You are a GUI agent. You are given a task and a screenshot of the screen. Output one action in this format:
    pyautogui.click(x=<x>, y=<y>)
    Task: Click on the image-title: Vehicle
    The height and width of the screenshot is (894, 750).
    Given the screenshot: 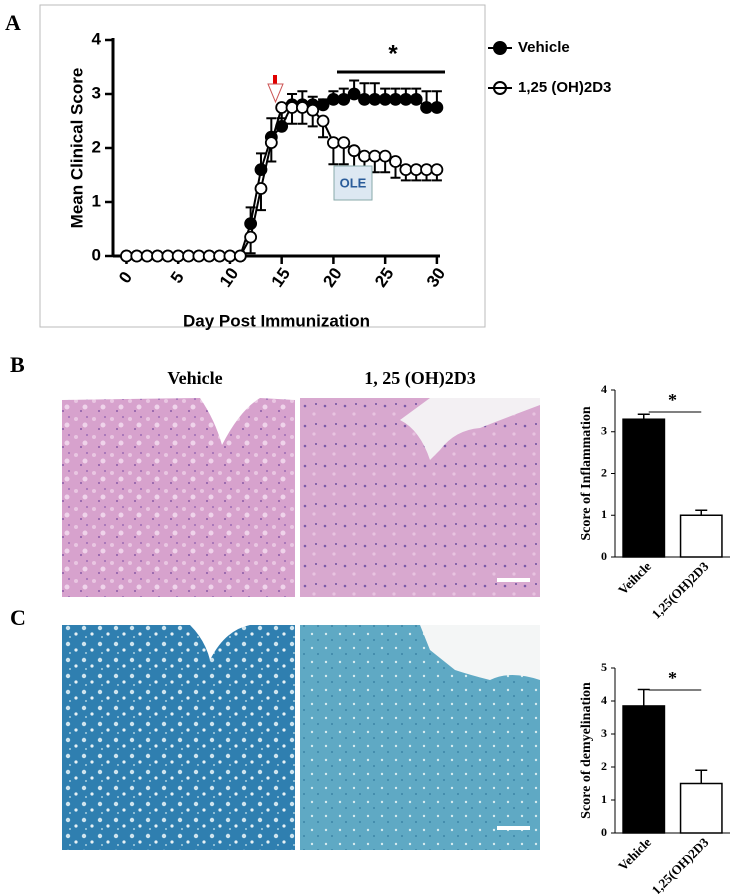 What is the action you would take?
    pyautogui.click(x=194, y=378)
    